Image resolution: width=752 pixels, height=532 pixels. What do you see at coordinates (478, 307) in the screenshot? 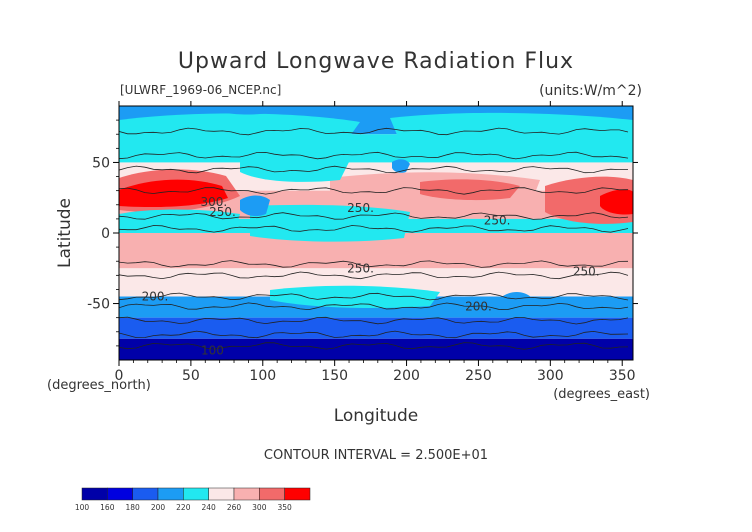
I see `contour-label-7: 200.` at bounding box center [478, 307].